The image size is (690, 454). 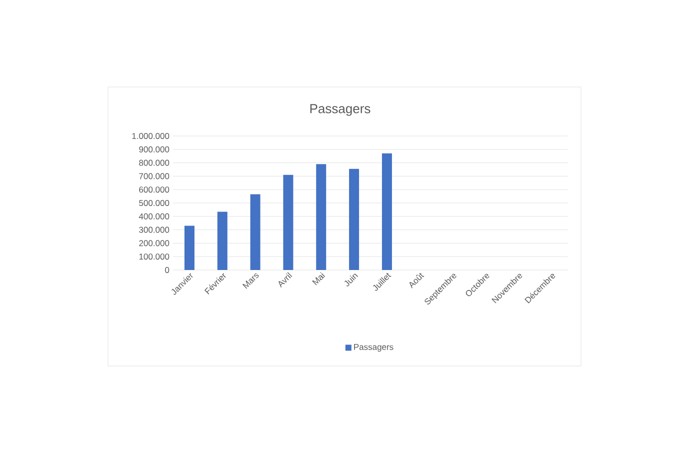 I want to click on legend-label: Passagers, so click(x=374, y=348).